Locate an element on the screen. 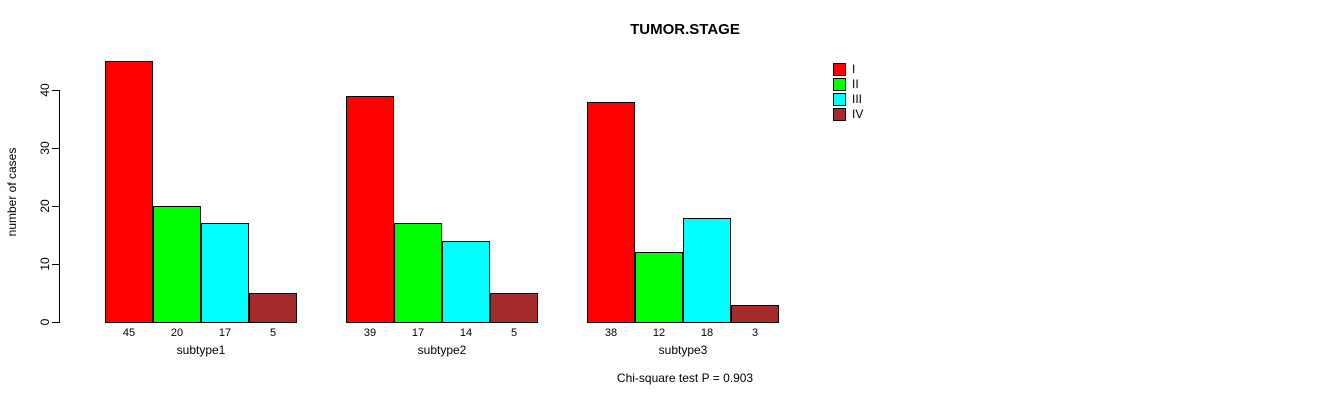 The image size is (1340, 400). y-tick-label: 20 is located at coordinates (45, 206).